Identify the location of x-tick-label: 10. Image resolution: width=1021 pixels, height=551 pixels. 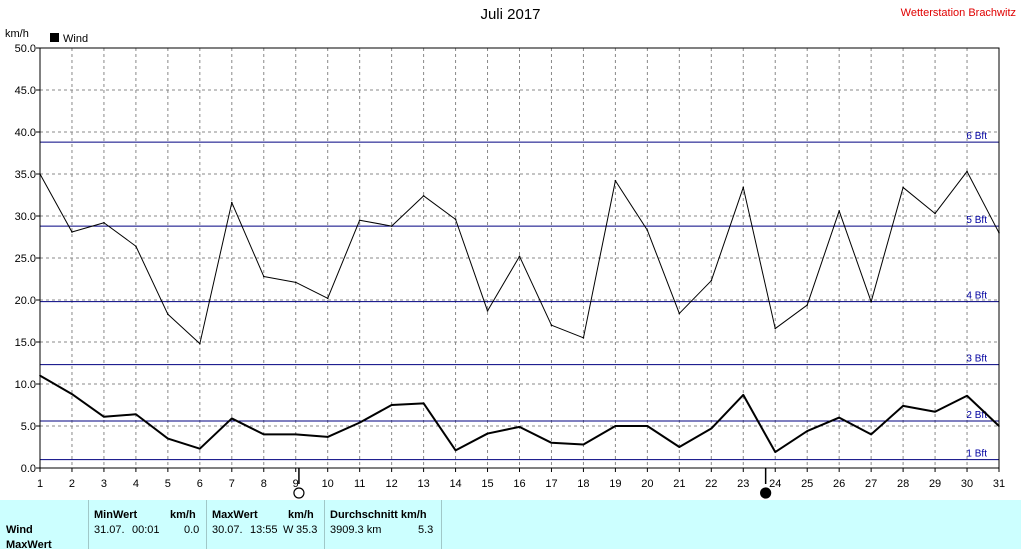
(328, 484).